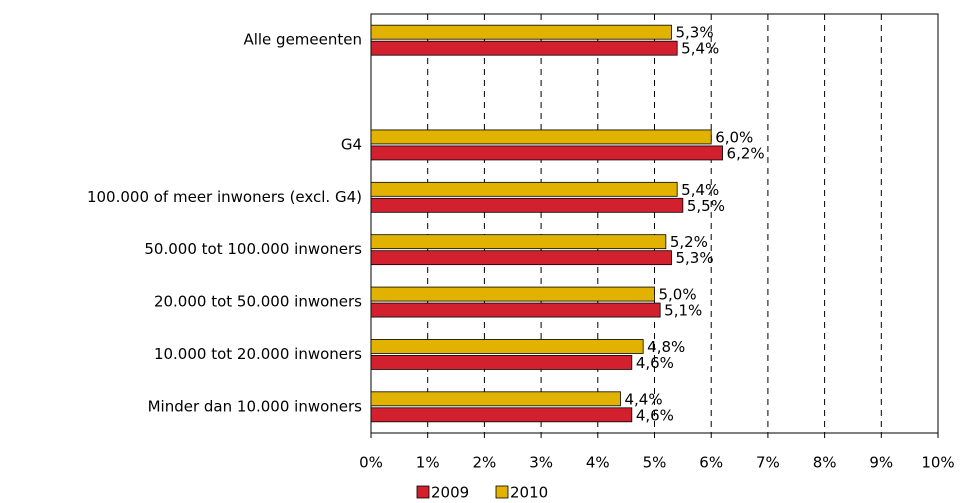 Image resolution: width=961 pixels, height=503 pixels. I want to click on x-tick-label: 6%, so click(711, 463).